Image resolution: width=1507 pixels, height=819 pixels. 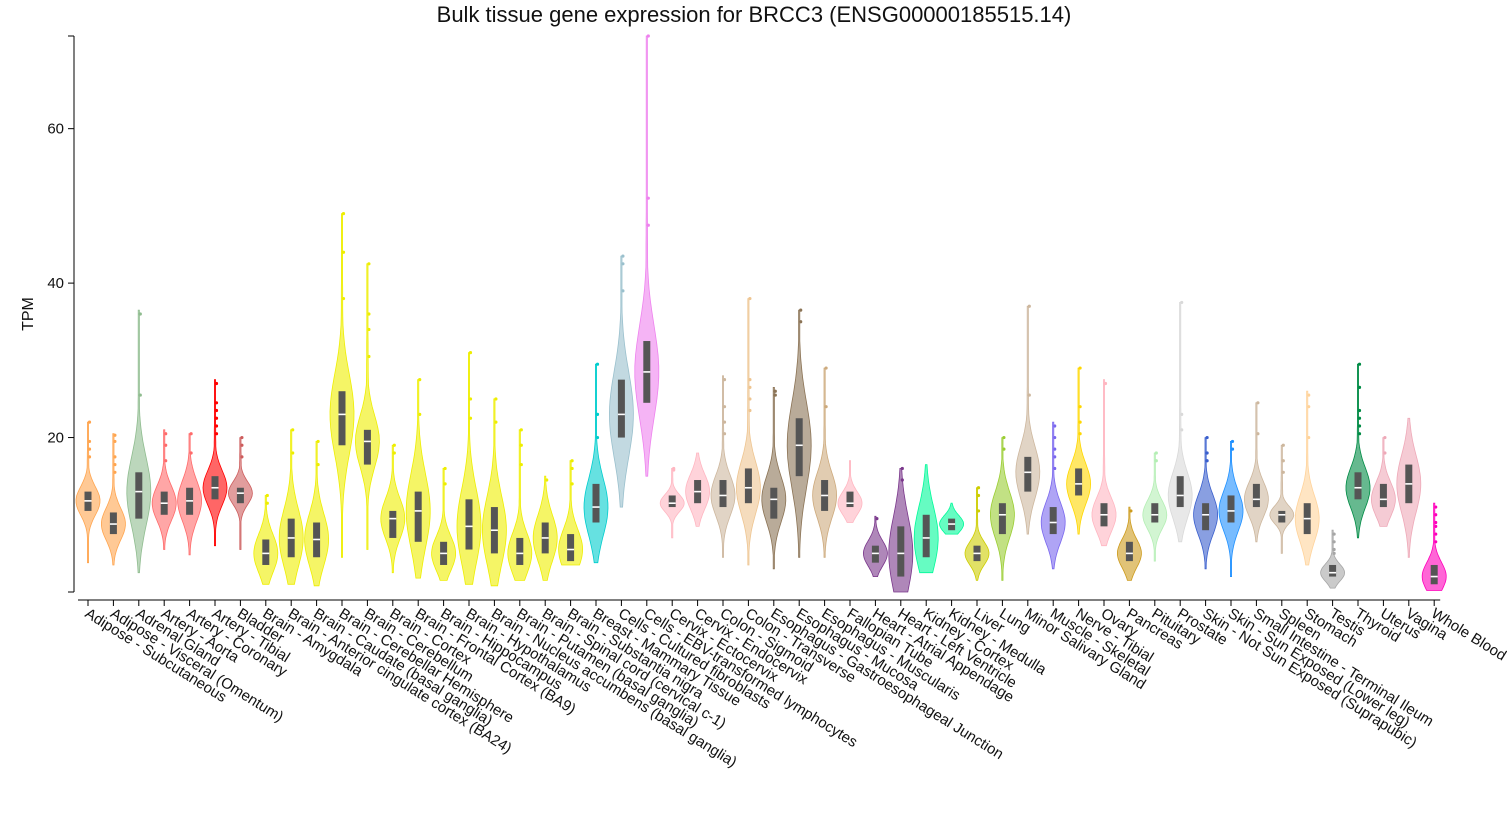 What do you see at coordinates (621, 381) in the screenshot?
I see `violin-cells-cultured-fibroblasts` at bounding box center [621, 381].